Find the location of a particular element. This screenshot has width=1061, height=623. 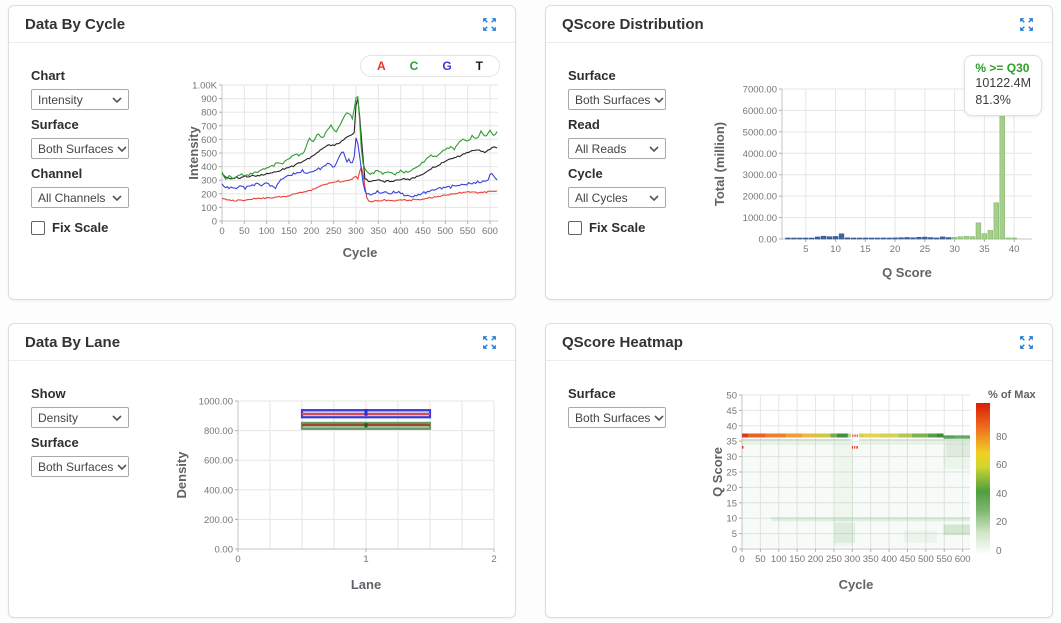

svg-text: 800 is located at coordinates (209, 113).